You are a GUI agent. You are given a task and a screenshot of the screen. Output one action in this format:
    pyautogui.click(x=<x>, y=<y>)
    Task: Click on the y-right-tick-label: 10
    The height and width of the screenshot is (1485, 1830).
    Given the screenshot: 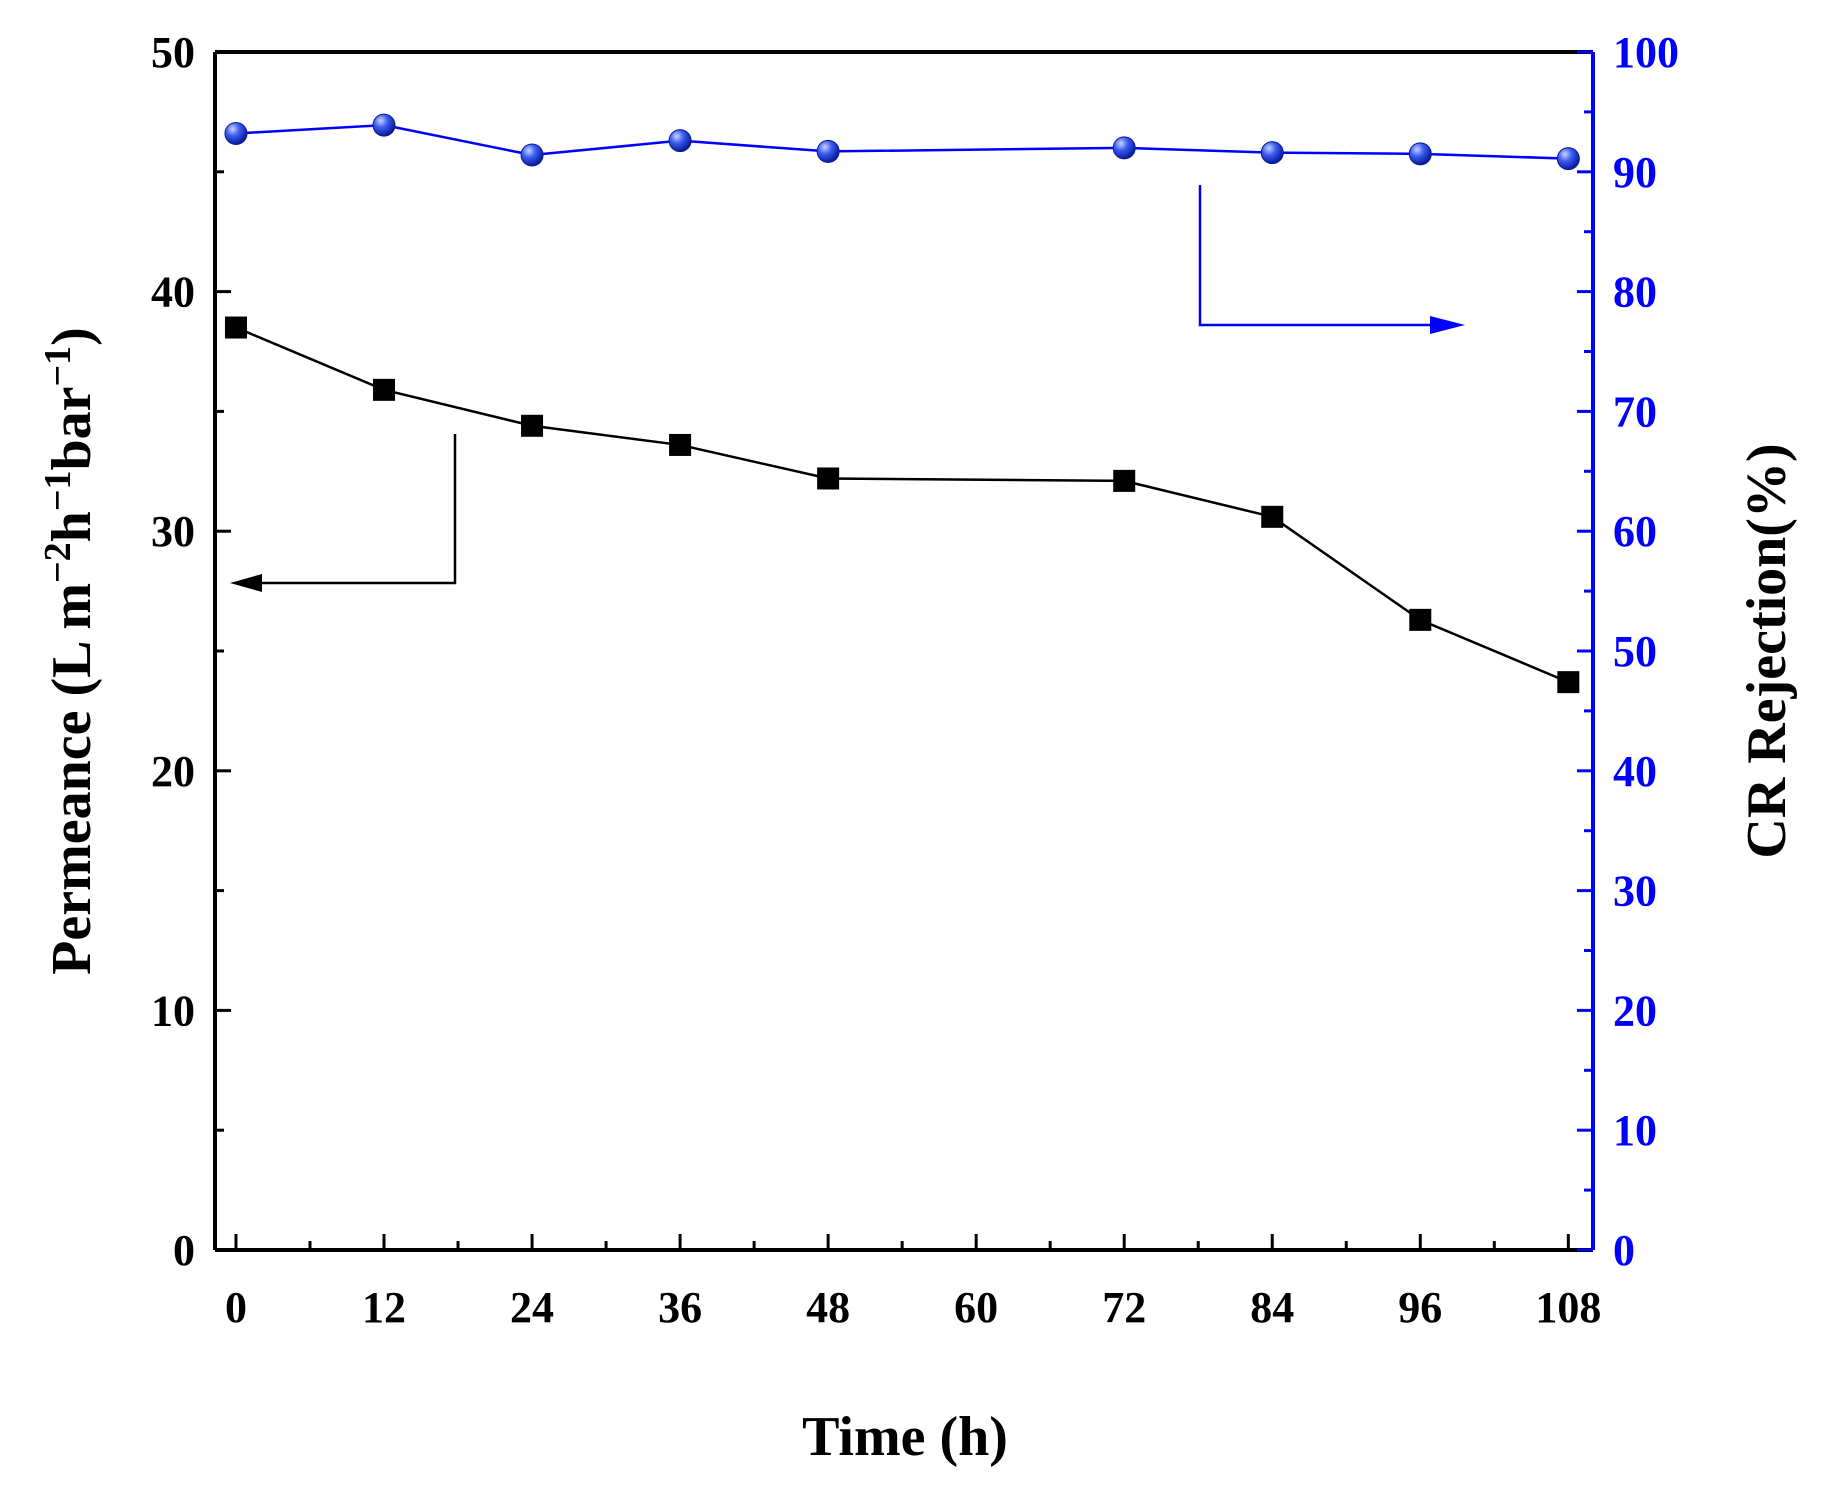 What is the action you would take?
    pyautogui.click(x=1635, y=1130)
    